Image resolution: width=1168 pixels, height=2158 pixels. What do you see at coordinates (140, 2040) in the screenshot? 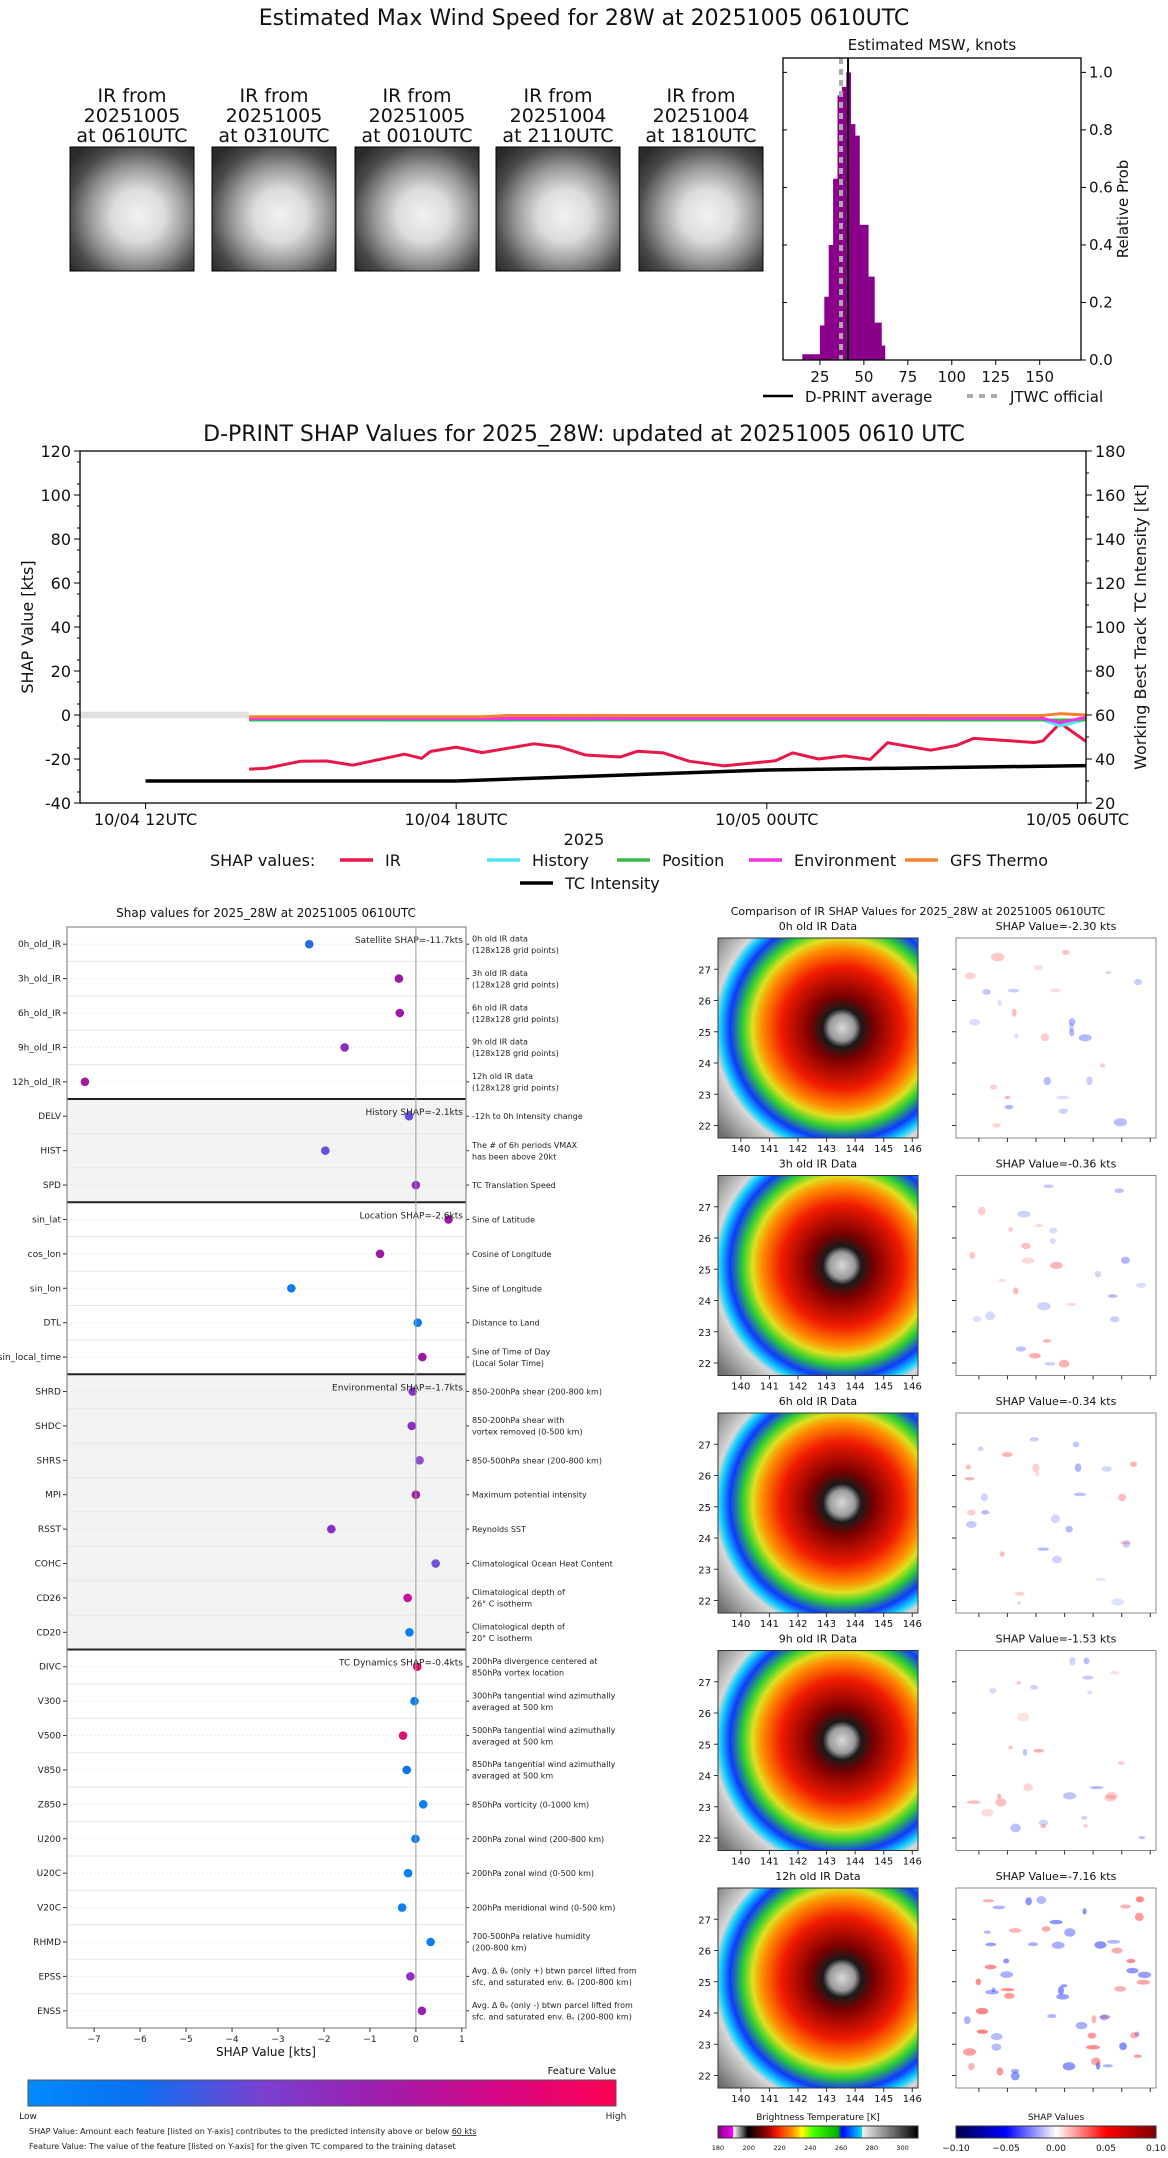
I see `x-tick-label: −6` at bounding box center [140, 2040].